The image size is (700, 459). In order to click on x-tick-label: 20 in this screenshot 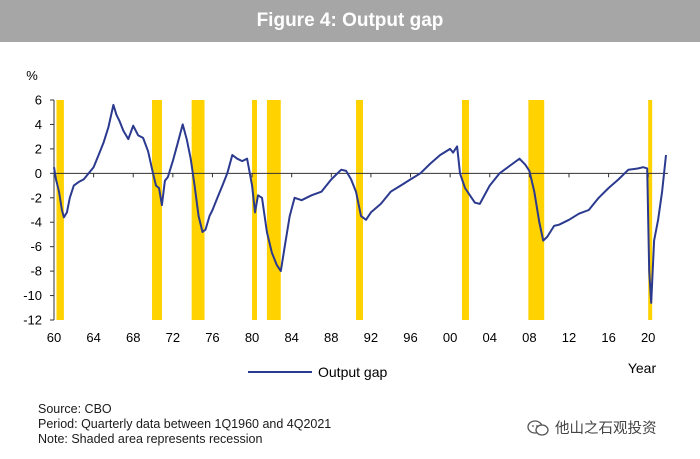, I will do `click(648, 337)`.